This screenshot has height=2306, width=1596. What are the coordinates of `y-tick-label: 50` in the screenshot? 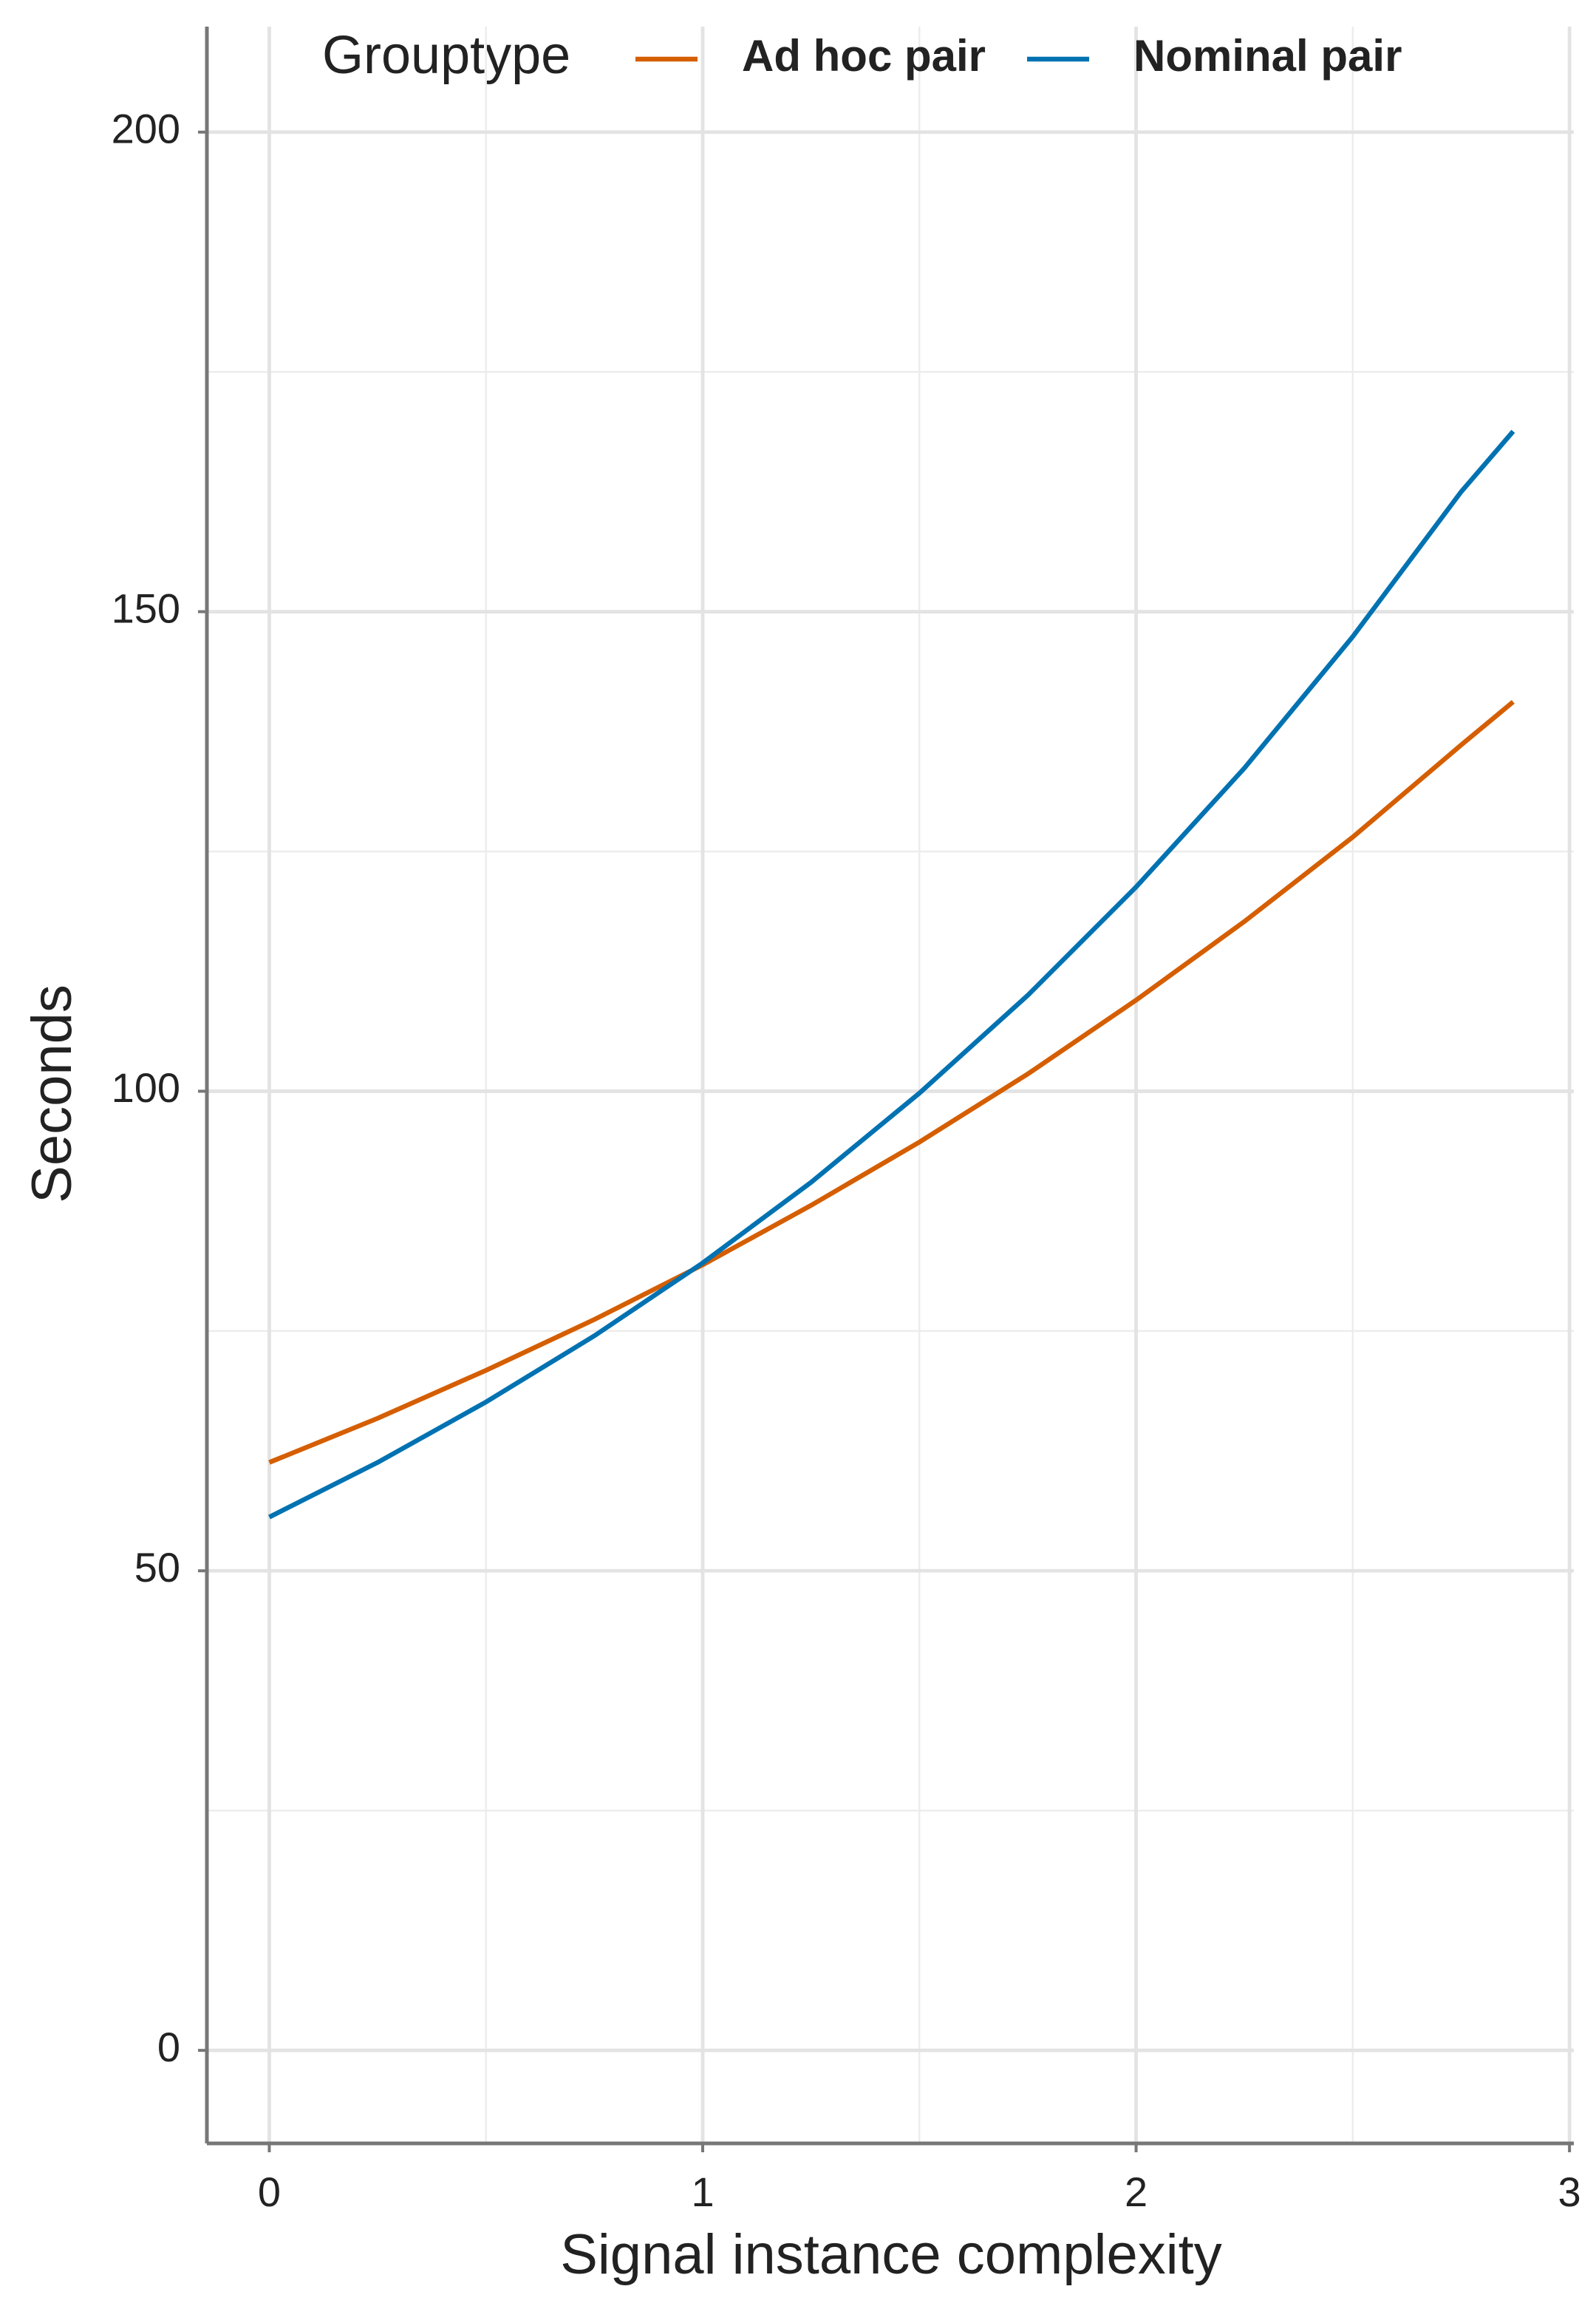 It's located at (157, 1568).